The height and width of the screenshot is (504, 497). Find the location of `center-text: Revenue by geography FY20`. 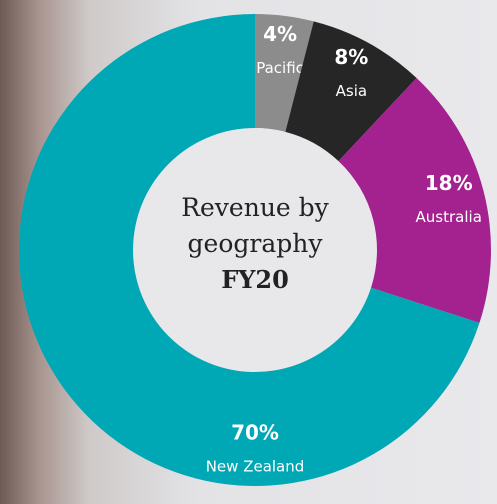

center-text: Revenue by geography FY20 is located at coordinates (255, 244).